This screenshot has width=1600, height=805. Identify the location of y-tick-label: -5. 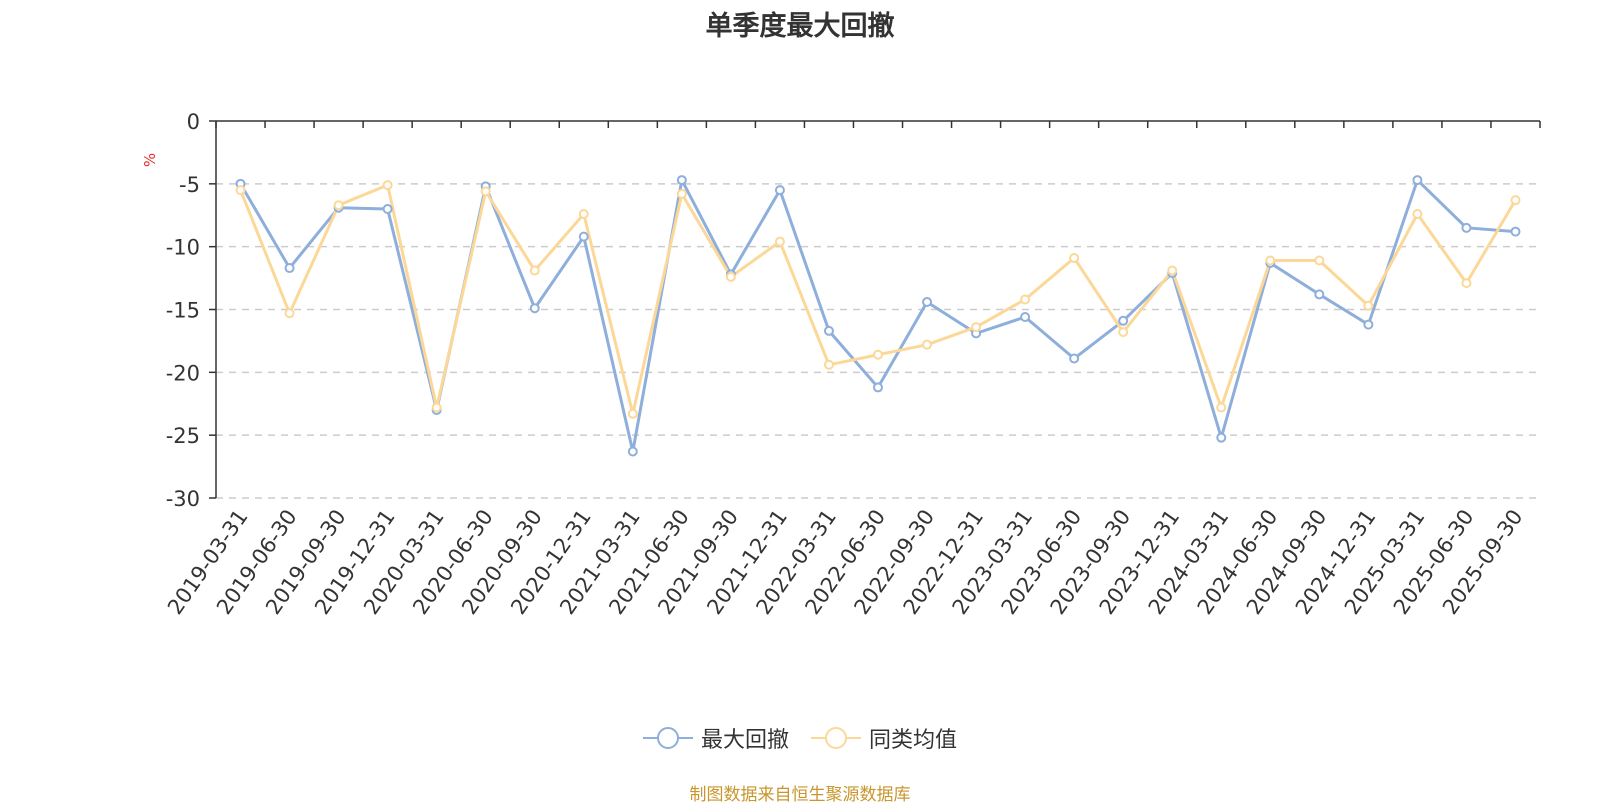
(189, 185).